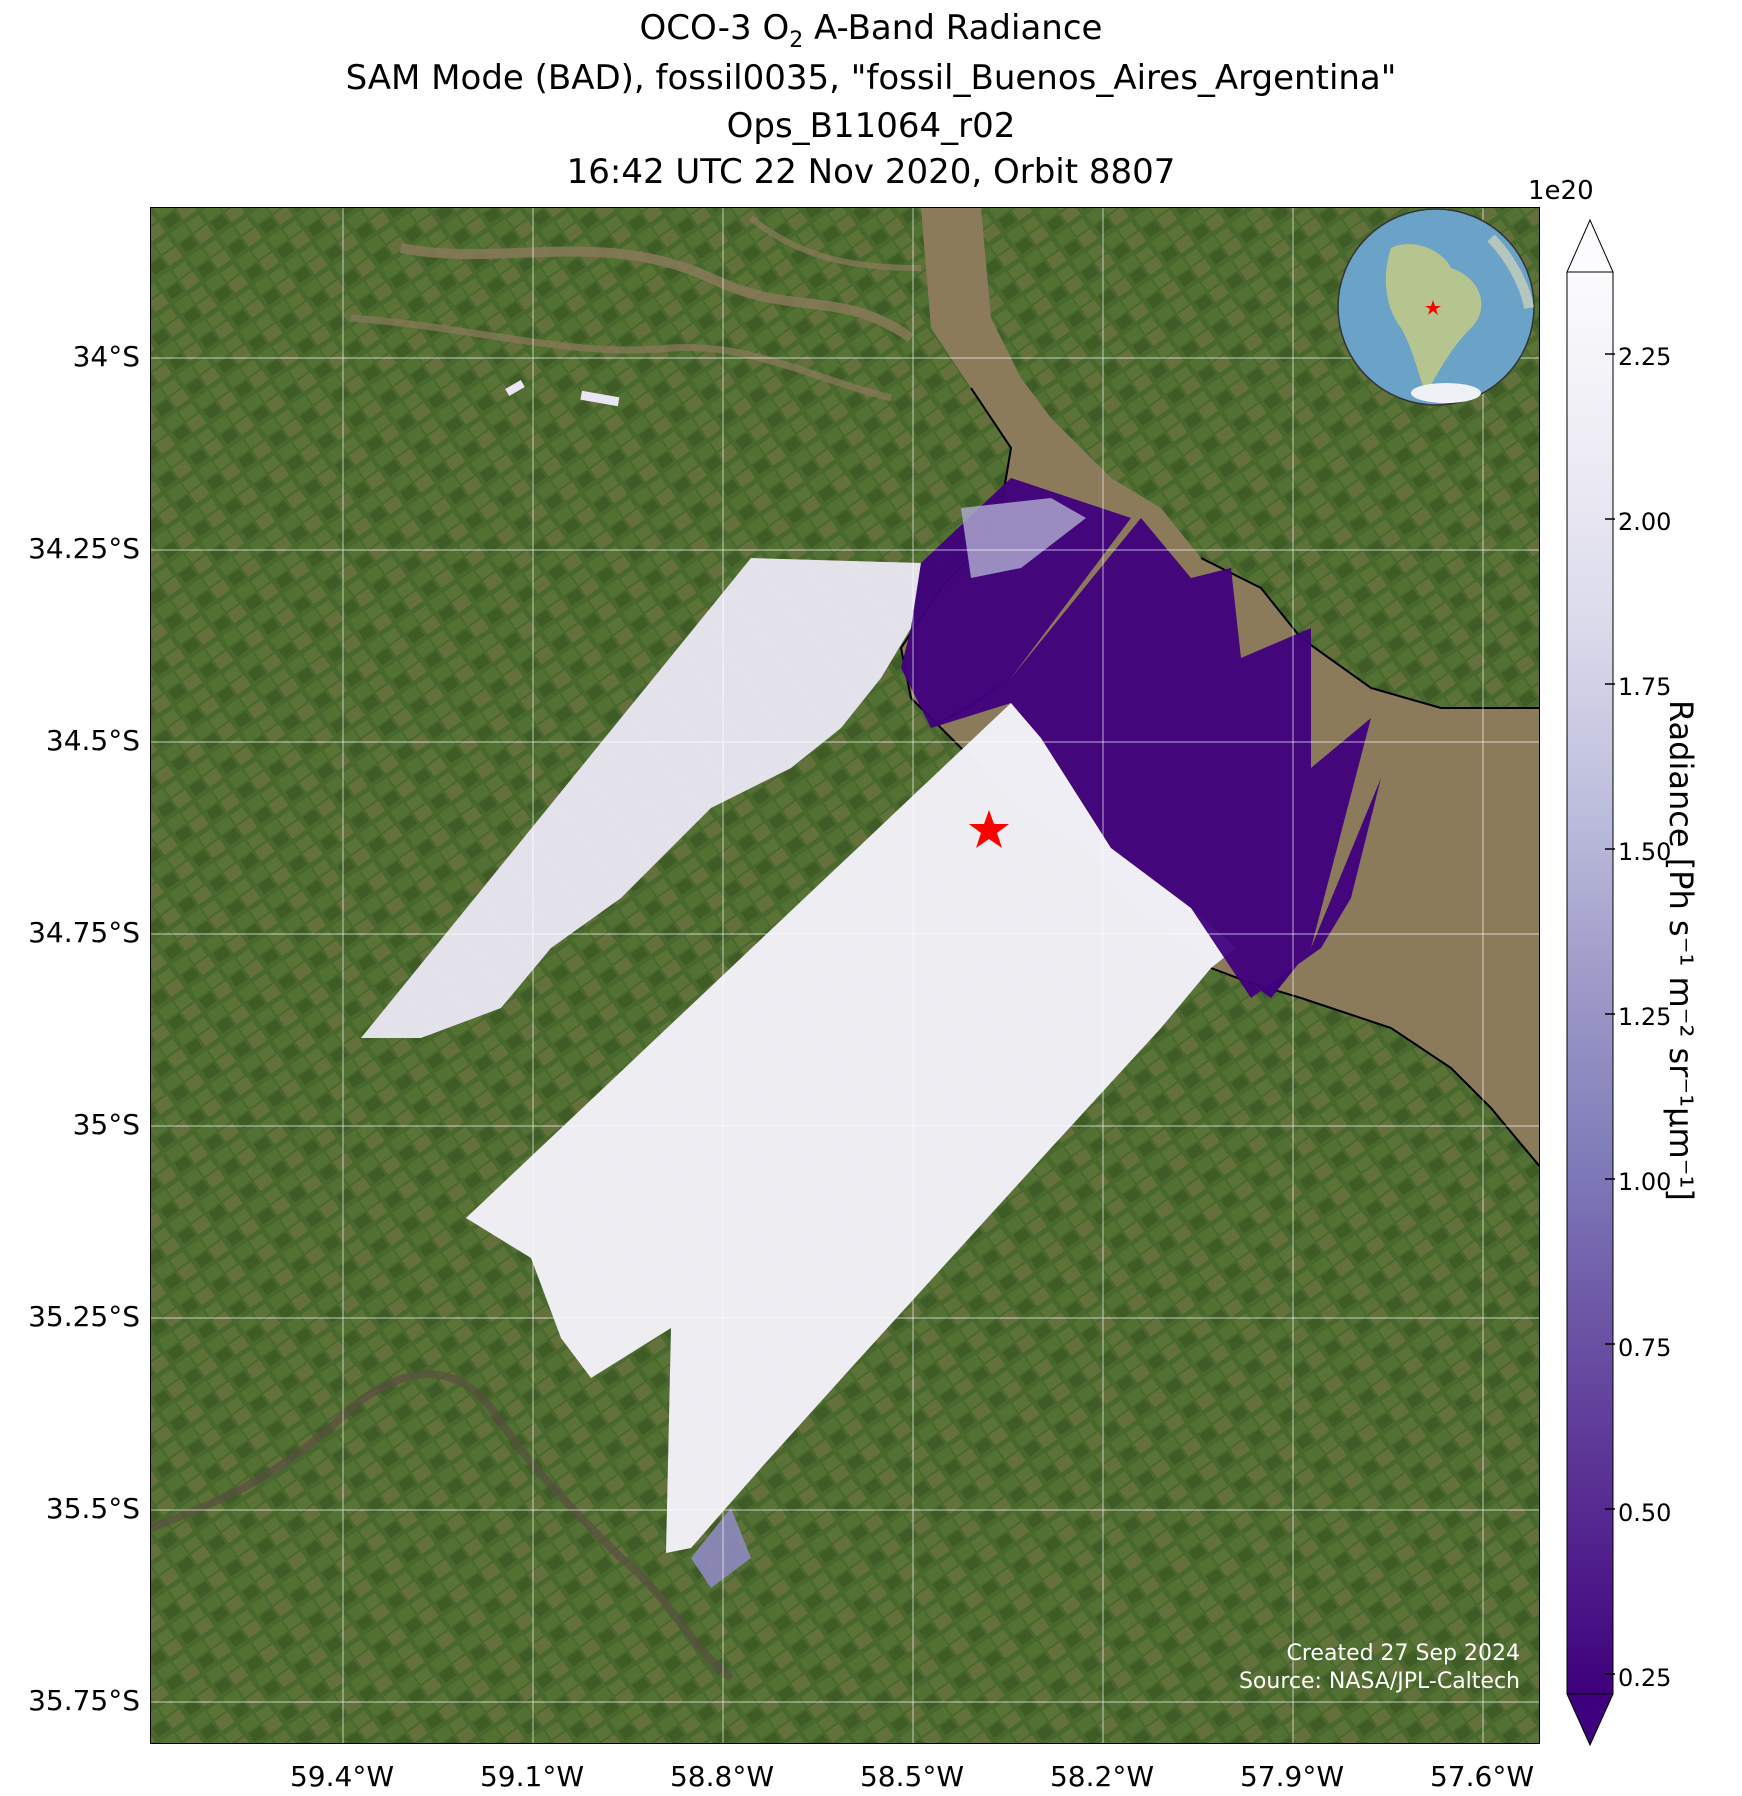 This screenshot has height=1796, width=1742. I want to click on cb-tick-0-75: 0.75, so click(1645, 1348).